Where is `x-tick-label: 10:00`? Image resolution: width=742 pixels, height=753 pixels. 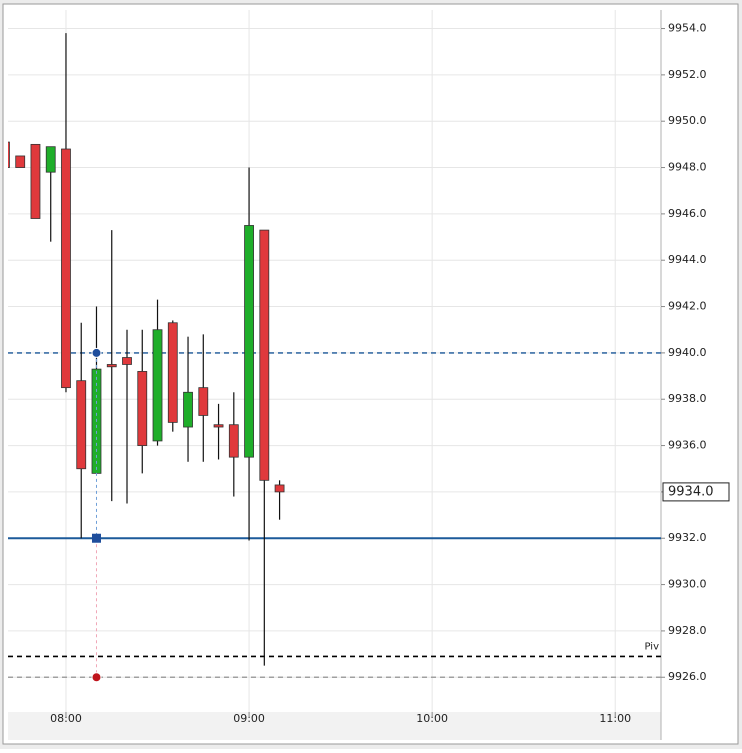 x-tick-label: 10:00 is located at coordinates (432, 718).